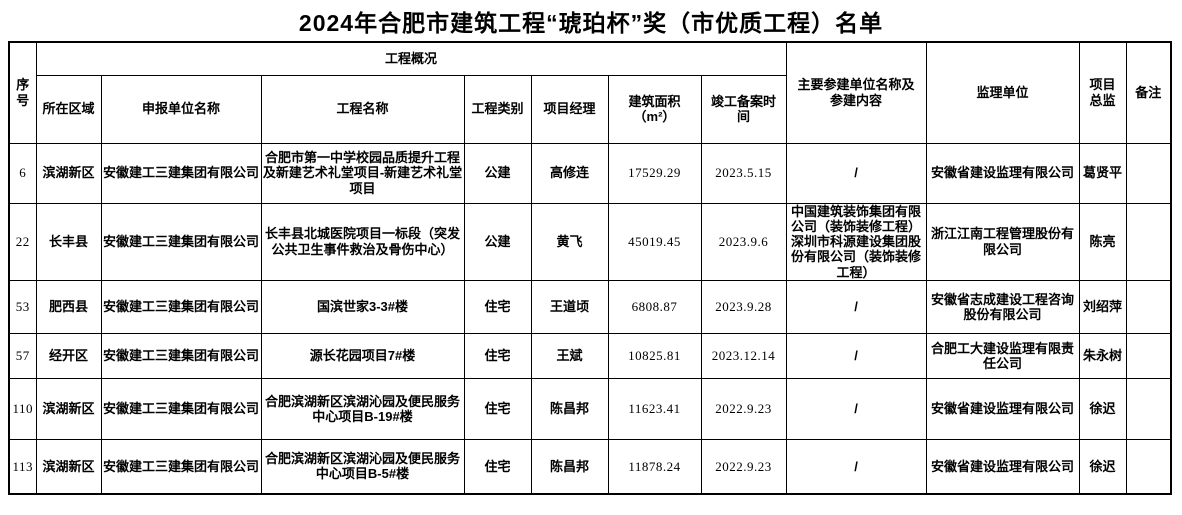 The width and height of the screenshot is (1182, 515). What do you see at coordinates (362, 242) in the screenshot?
I see `cell-project-name: 长丰县北城医院项目一标段（突发公共卫生事件救治及骨伤中心）` at bounding box center [362, 242].